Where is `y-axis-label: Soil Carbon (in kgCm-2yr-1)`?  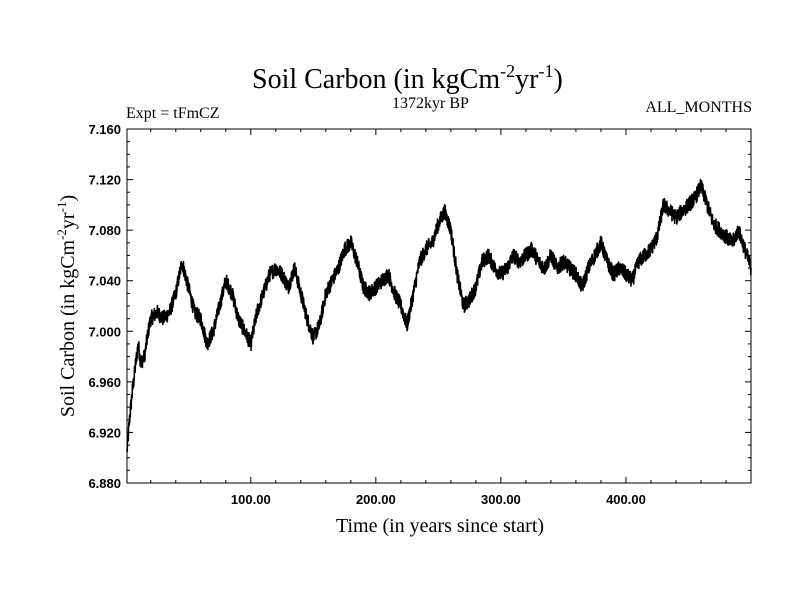
y-axis-label: Soil Carbon (in kgCm-2yr-1) is located at coordinates (66, 306).